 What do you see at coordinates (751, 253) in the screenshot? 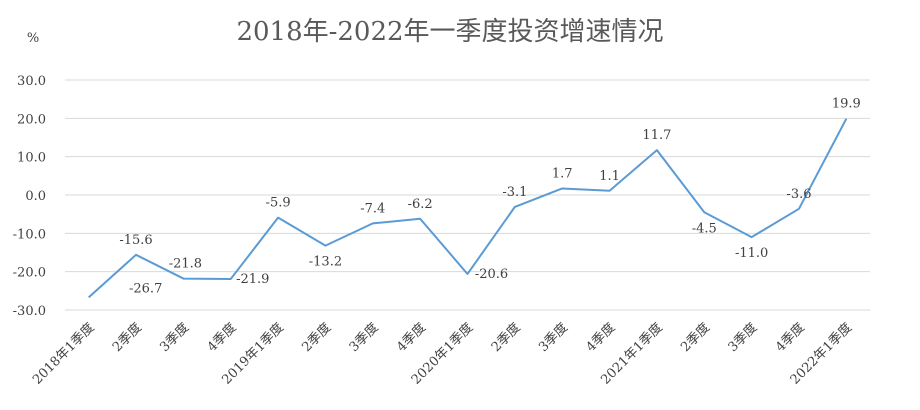
I see `data-label: -11.0` at bounding box center [751, 253].